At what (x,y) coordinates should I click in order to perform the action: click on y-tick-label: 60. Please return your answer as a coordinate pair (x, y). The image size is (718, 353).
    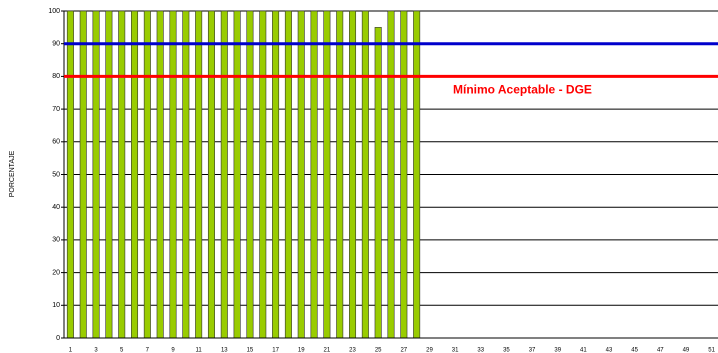
    Looking at the image, I should click on (56, 142).